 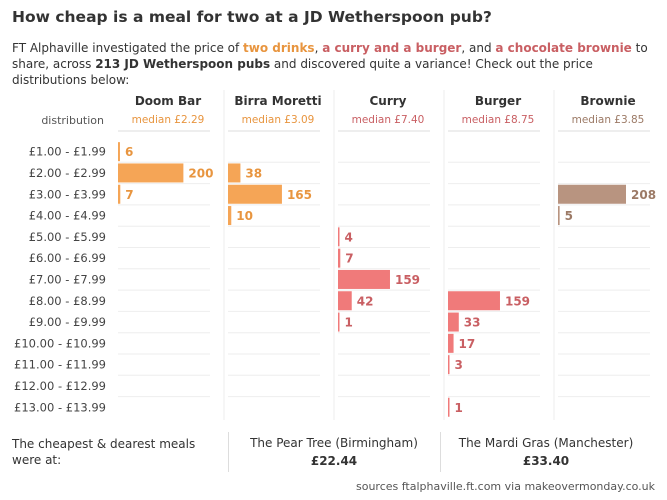 I want to click on value-label: 165, so click(x=299, y=195).